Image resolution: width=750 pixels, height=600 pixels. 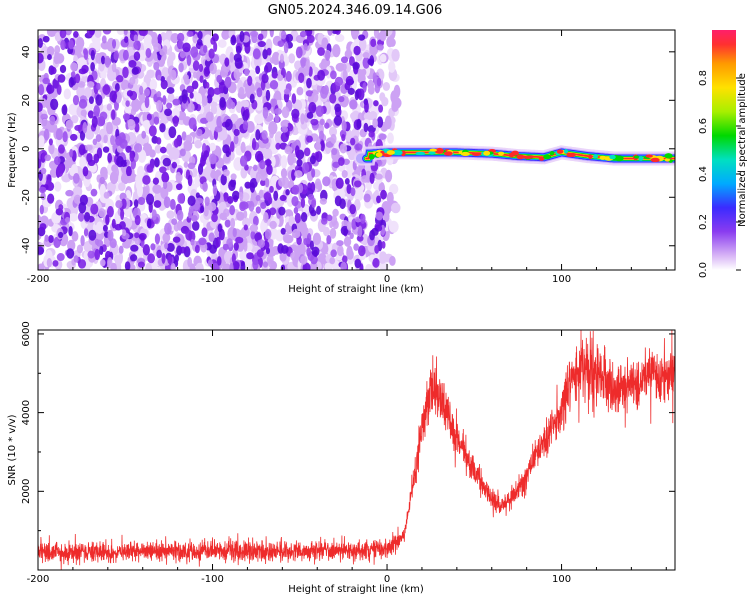 What do you see at coordinates (703, 222) in the screenshot?
I see `colorbar-tick-label: 0.2` at bounding box center [703, 222].